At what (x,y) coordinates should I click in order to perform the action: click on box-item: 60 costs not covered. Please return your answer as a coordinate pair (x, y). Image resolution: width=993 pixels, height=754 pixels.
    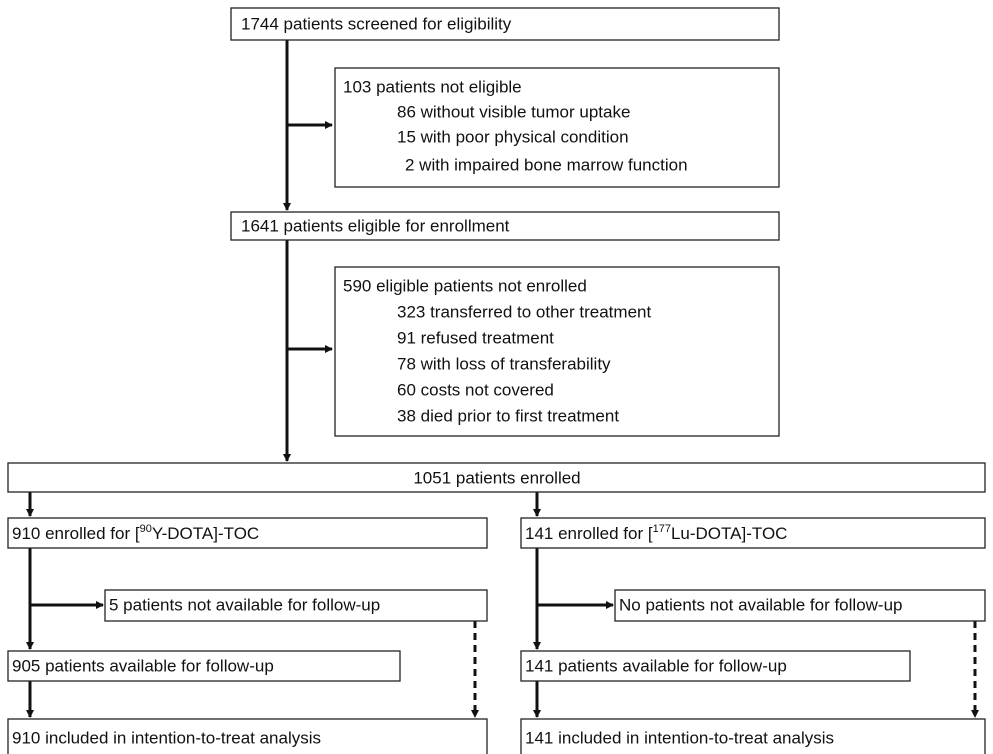
    Looking at the image, I should click on (475, 389).